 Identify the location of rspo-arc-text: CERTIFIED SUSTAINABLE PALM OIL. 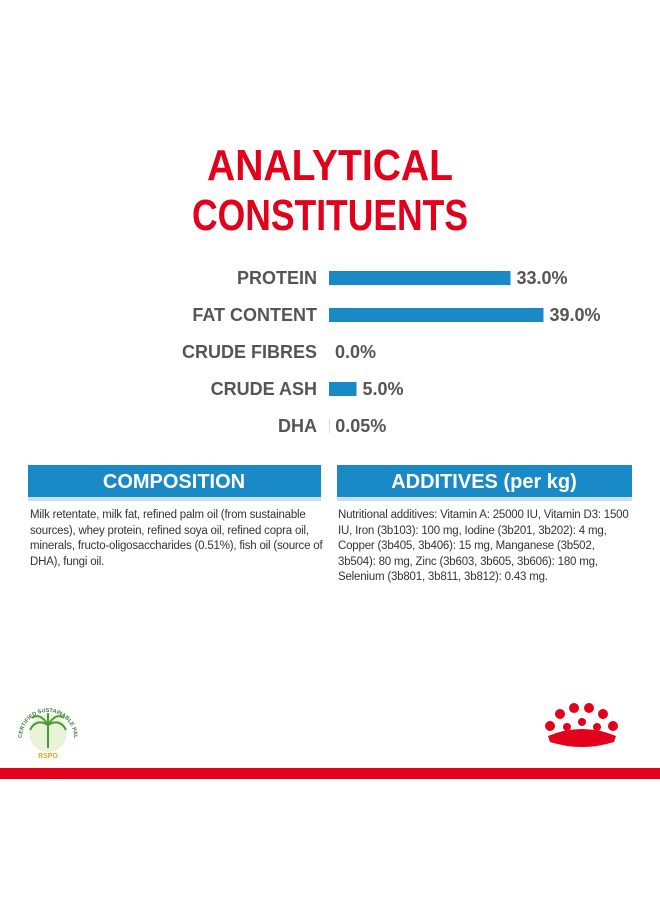
(39, 369).